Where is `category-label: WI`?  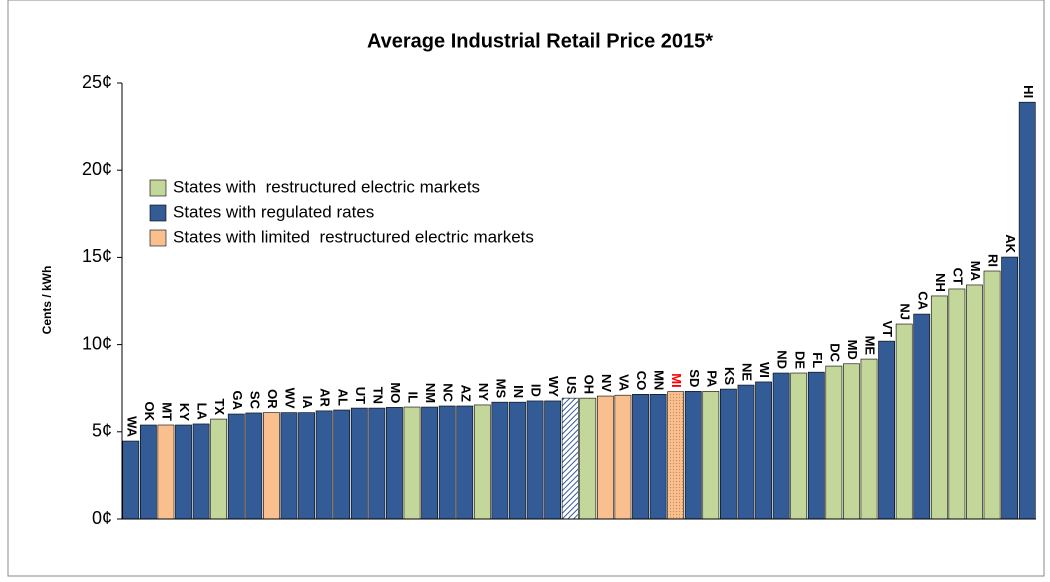
category-label: WI is located at coordinates (764, 370).